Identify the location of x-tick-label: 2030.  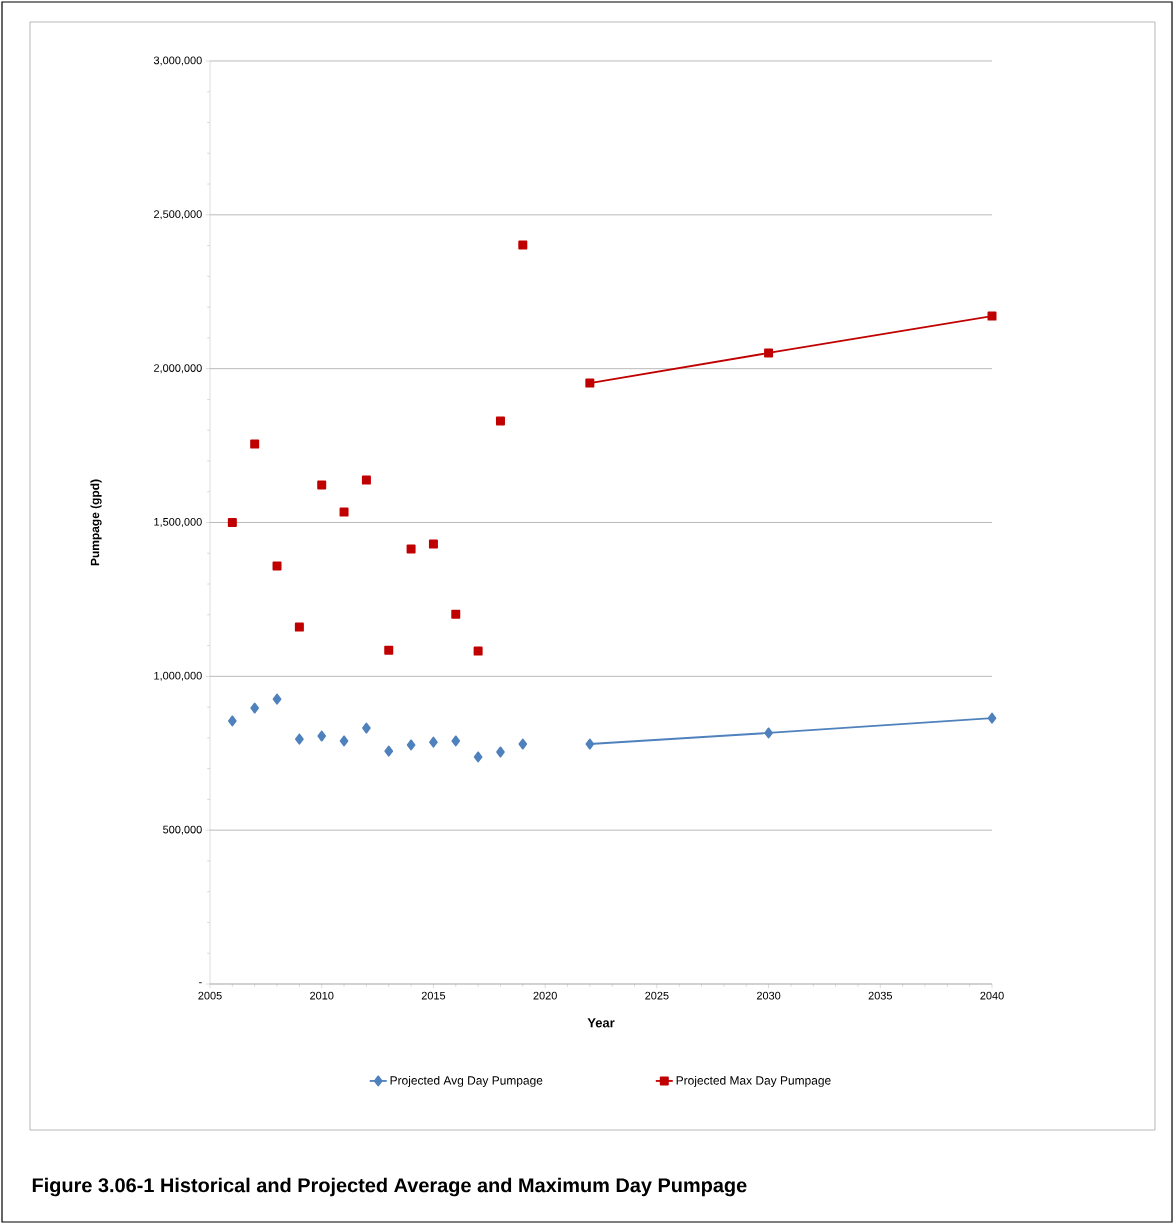
(768, 995).